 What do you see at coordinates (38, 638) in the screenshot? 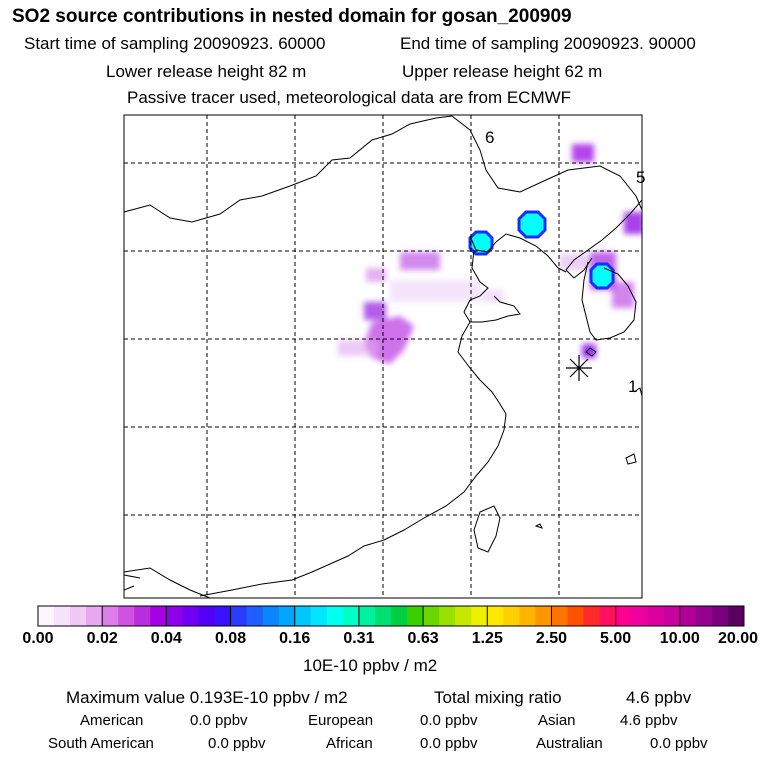
I see `colorbar-tick-label: 0.00` at bounding box center [38, 638].